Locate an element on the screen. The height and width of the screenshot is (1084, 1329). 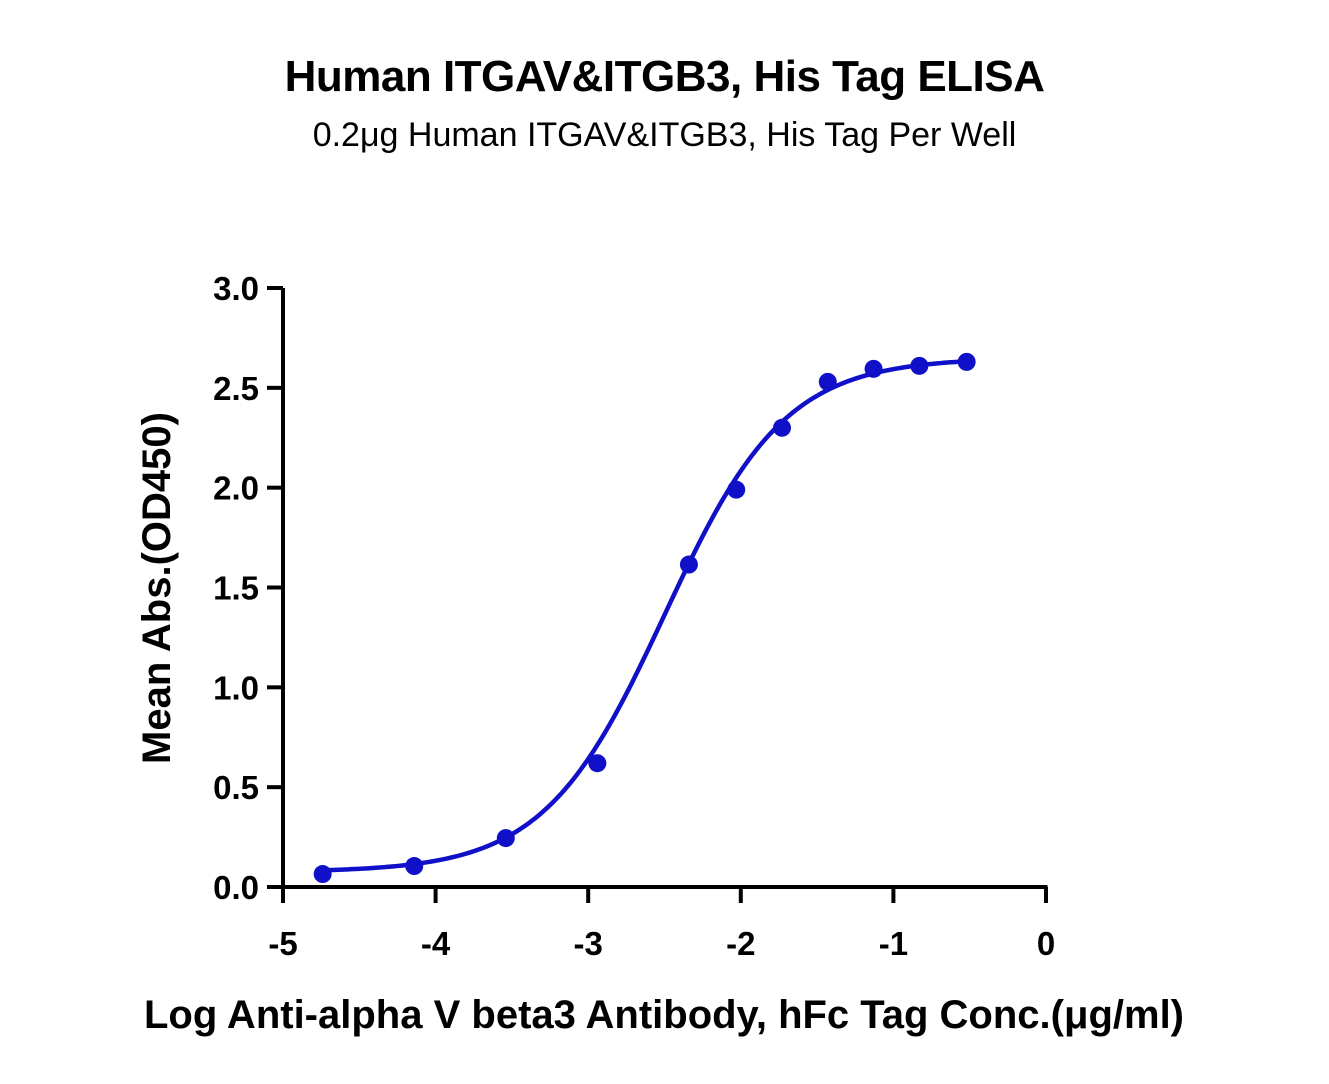
x-tick-label: -1 is located at coordinates (893, 943).